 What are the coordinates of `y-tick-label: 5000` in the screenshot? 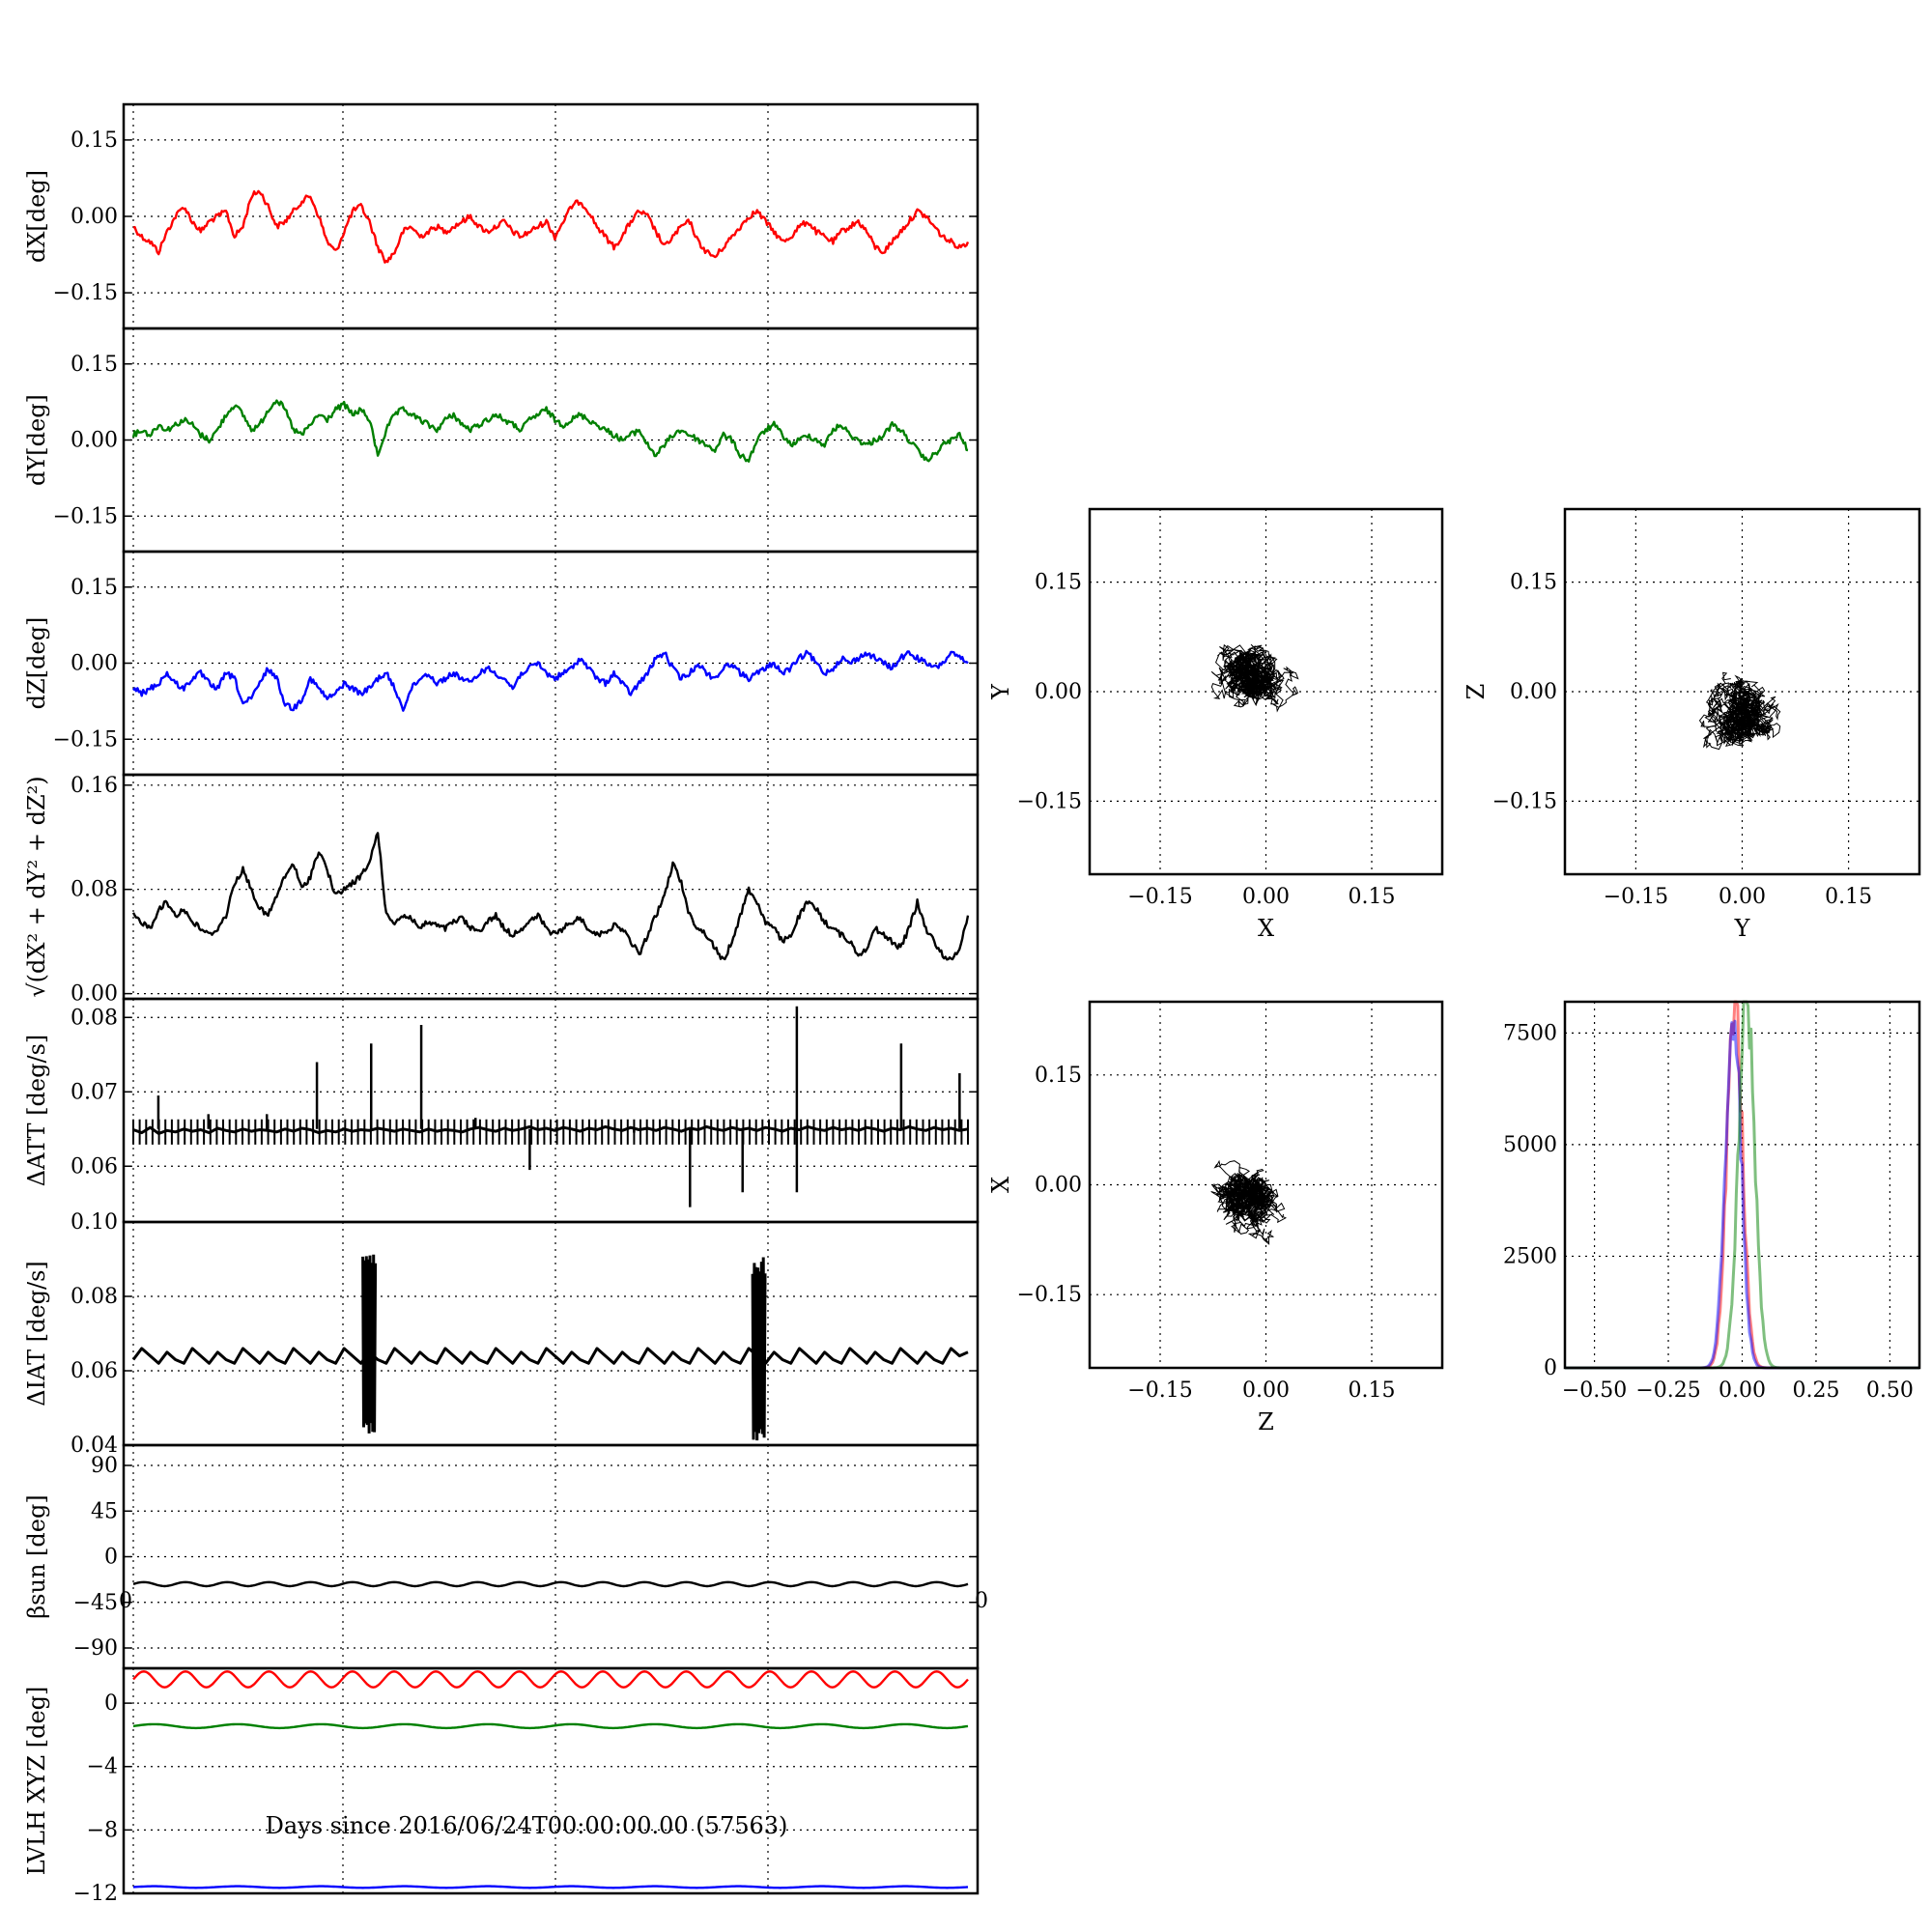 It's located at (1530, 1145).